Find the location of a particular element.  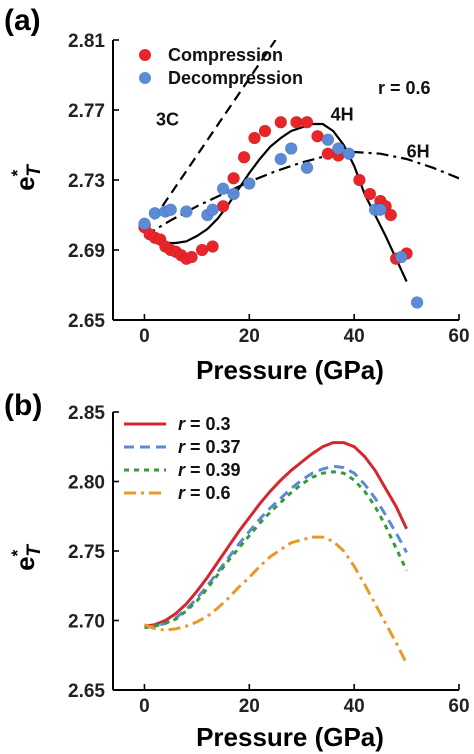

panel-a-y-title-sup: * is located at coordinates (17, 172).